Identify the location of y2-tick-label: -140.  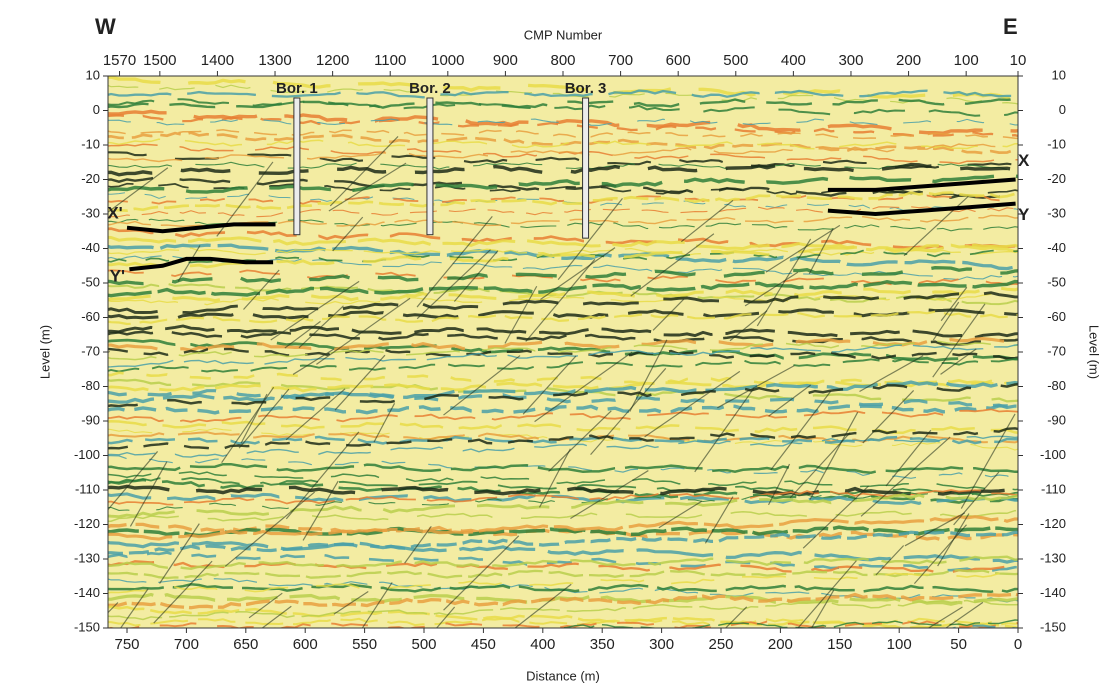
(1053, 592).